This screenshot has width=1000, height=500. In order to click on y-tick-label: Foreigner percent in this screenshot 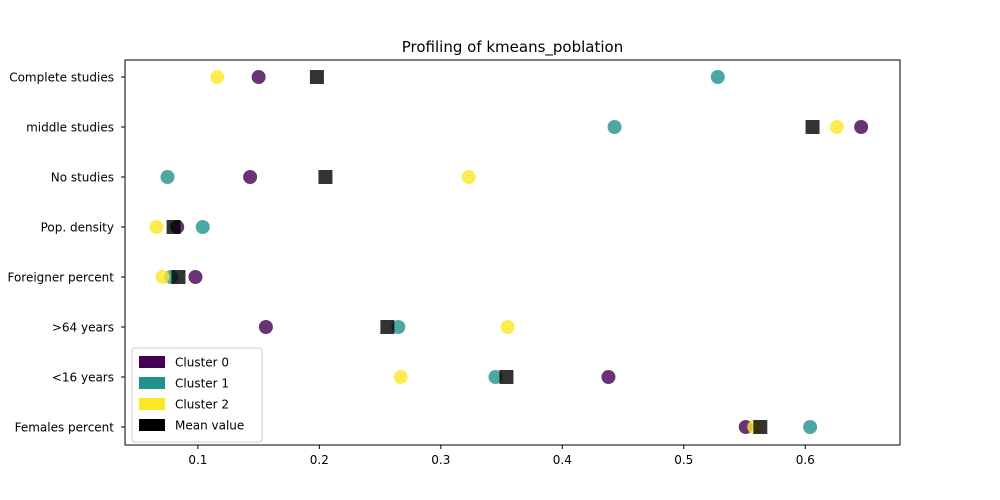, I will do `click(60, 278)`.